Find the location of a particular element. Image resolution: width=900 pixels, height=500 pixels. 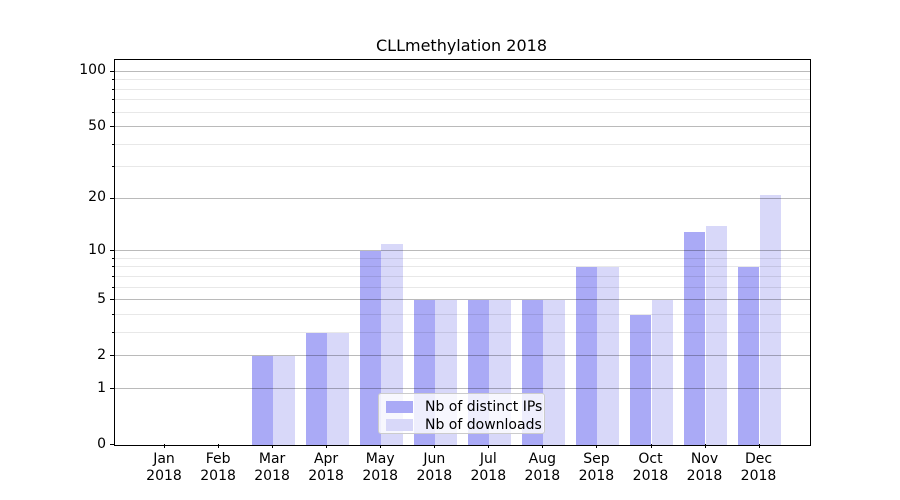

y-tick-label-10: 10 is located at coordinates (97, 249).